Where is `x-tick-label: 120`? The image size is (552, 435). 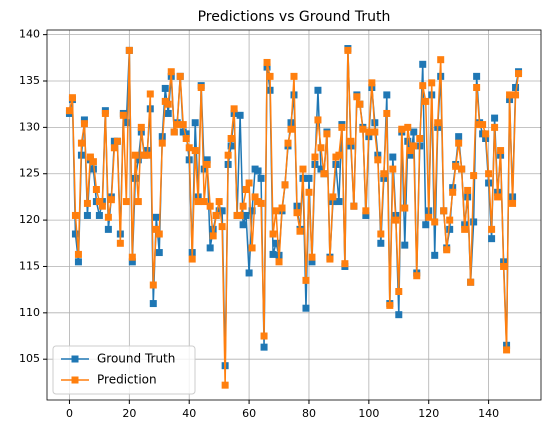
x-tick-label: 120 is located at coordinates (428, 413).